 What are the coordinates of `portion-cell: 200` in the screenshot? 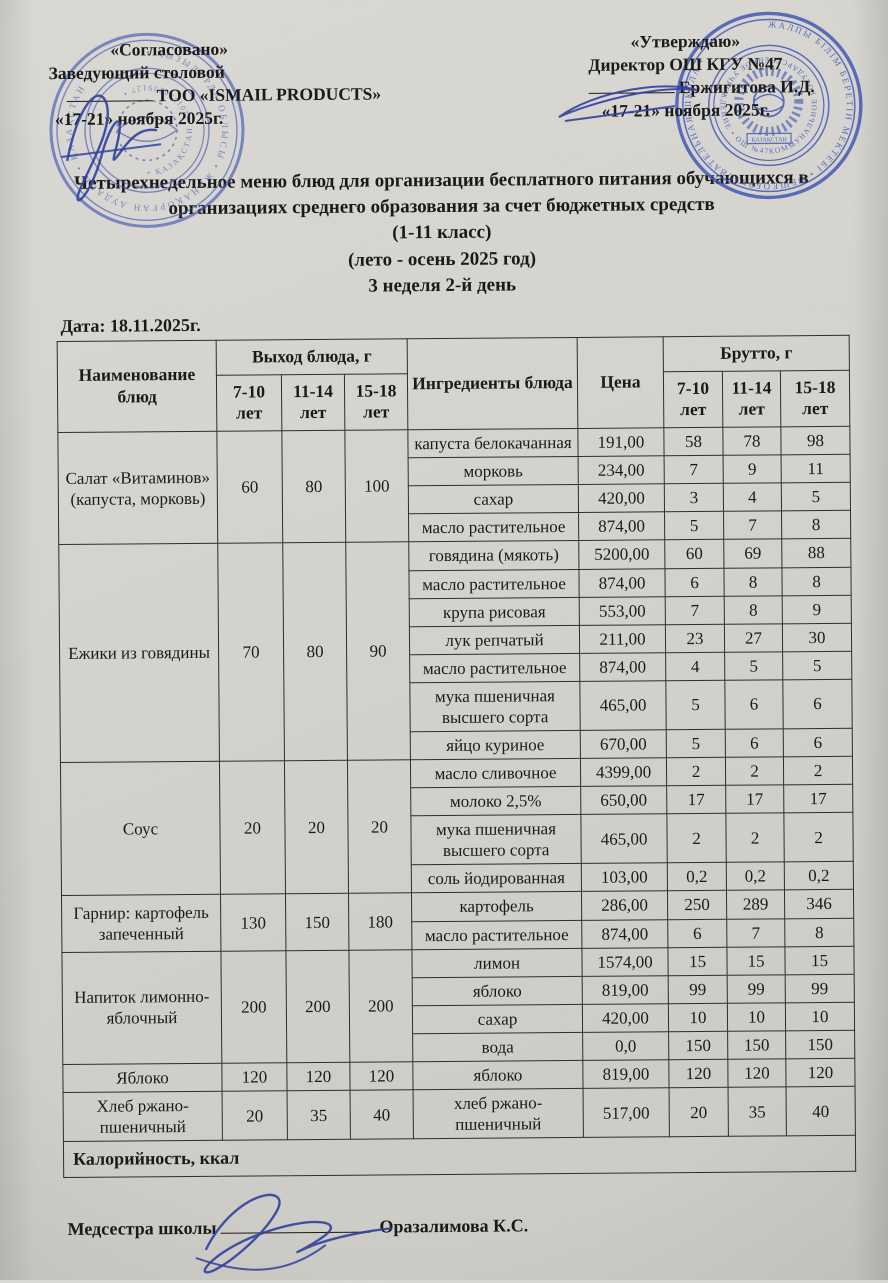 It's located at (380, 1006).